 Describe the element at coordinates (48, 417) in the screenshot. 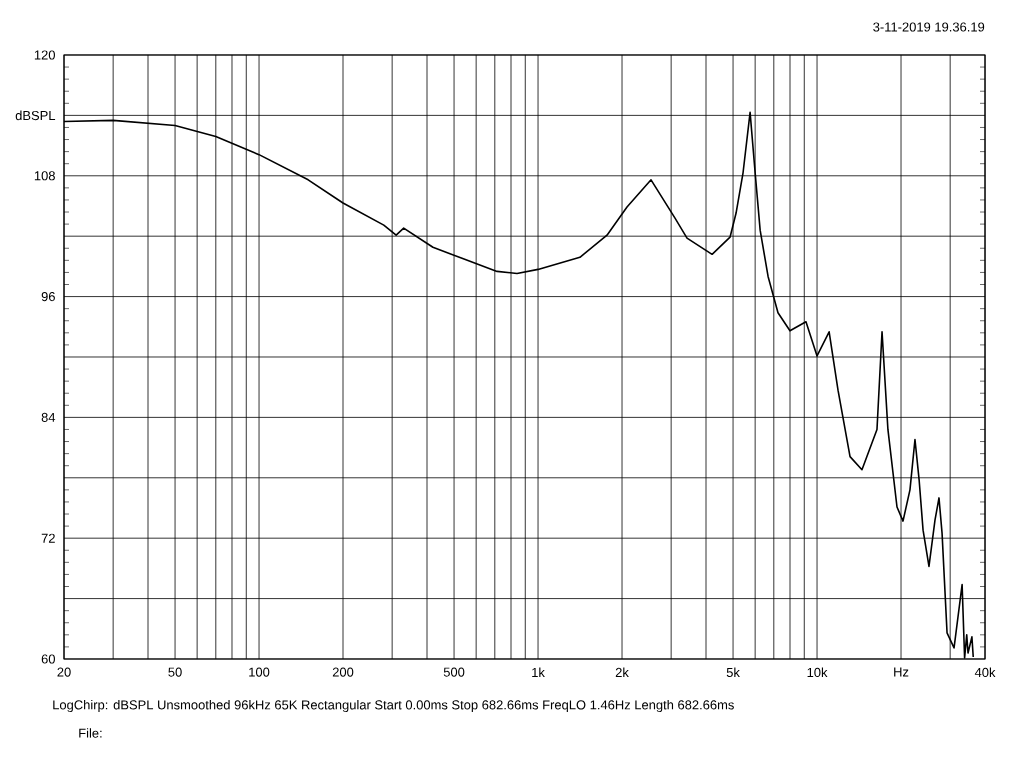

I see `y-tick-label: 84` at that location.